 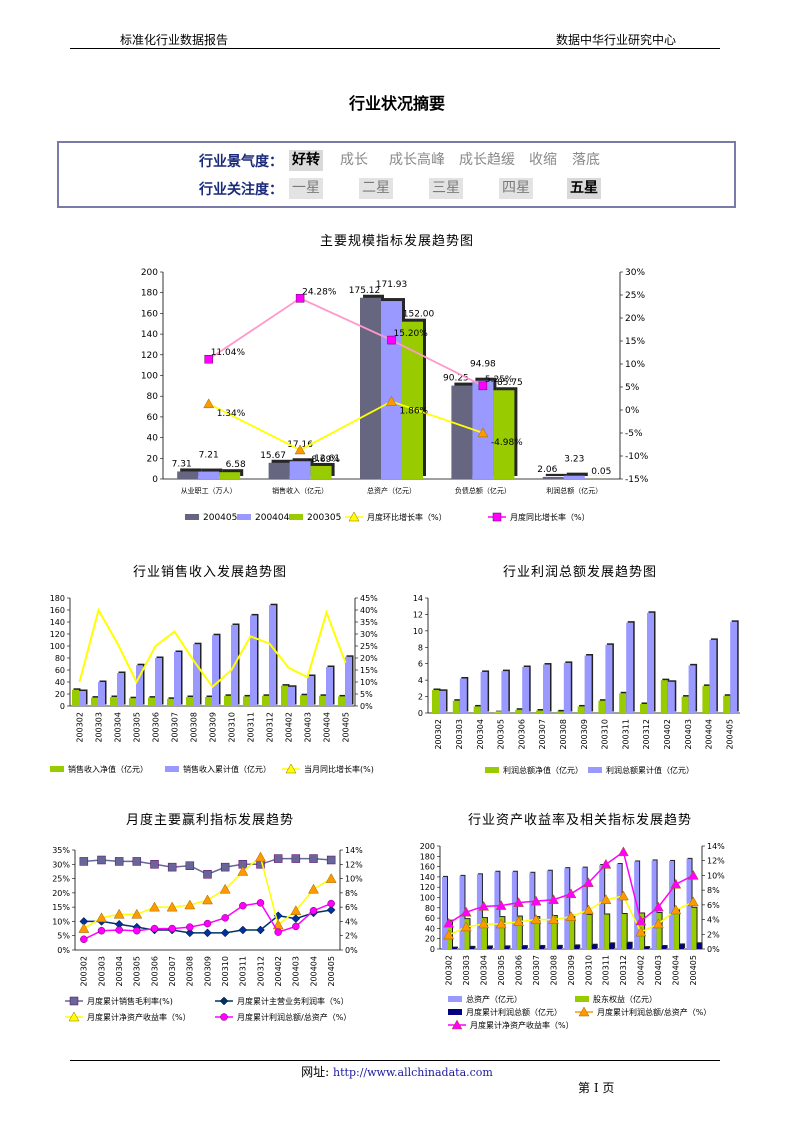 What do you see at coordinates (395, 1060) in the screenshot?
I see `footer-rule` at bounding box center [395, 1060].